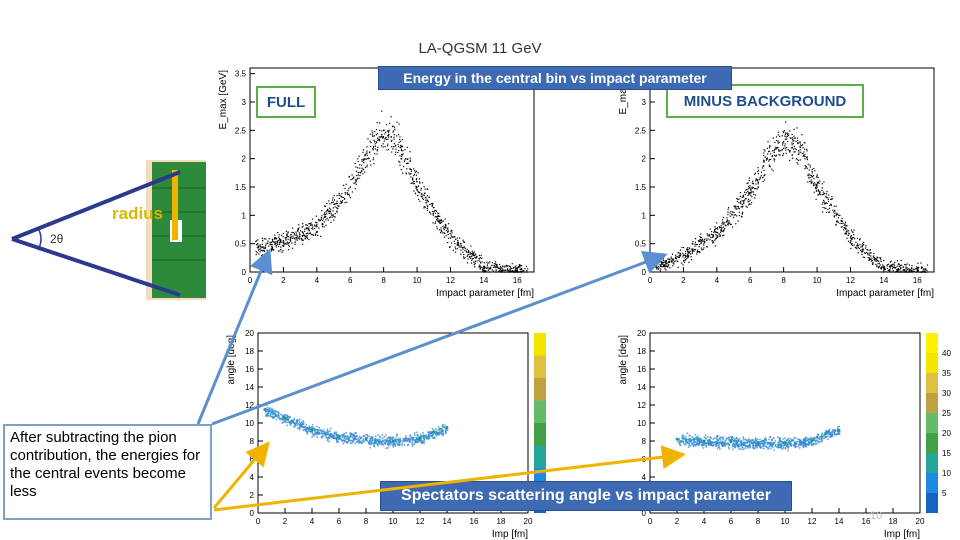  What do you see at coordinates (623, 360) in the screenshot?
I see `y-axis-label: angle [deg]` at bounding box center [623, 360].